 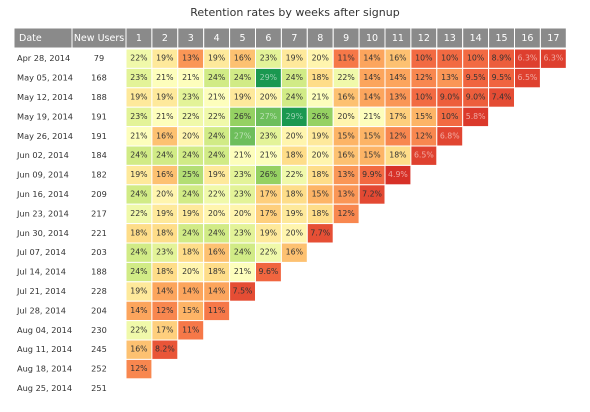 I want to click on row-date-label: Jun 02, 2014, so click(x=42, y=155).